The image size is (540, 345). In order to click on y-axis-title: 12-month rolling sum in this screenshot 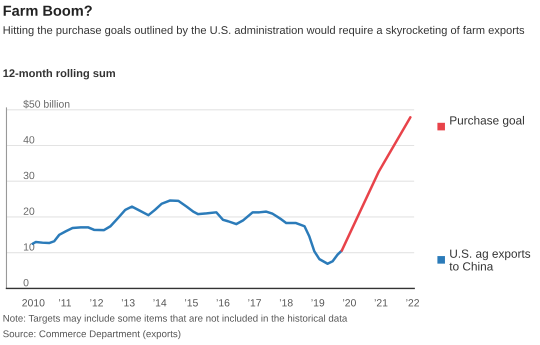, I will do `click(59, 74)`.